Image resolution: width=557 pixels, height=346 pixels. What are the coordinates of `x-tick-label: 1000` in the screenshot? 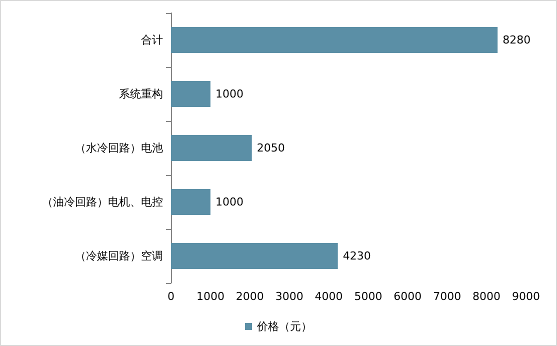 It's located at (210, 296).